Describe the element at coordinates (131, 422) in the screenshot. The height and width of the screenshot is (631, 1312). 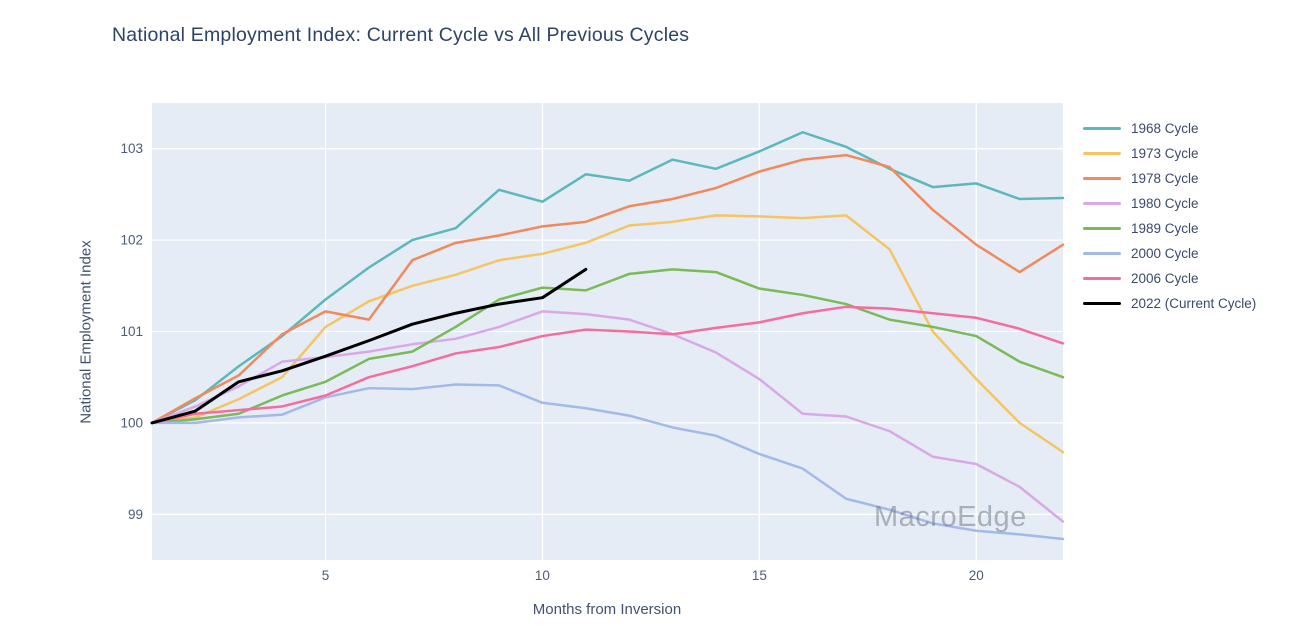
I see `y-tick-label: 100` at that location.